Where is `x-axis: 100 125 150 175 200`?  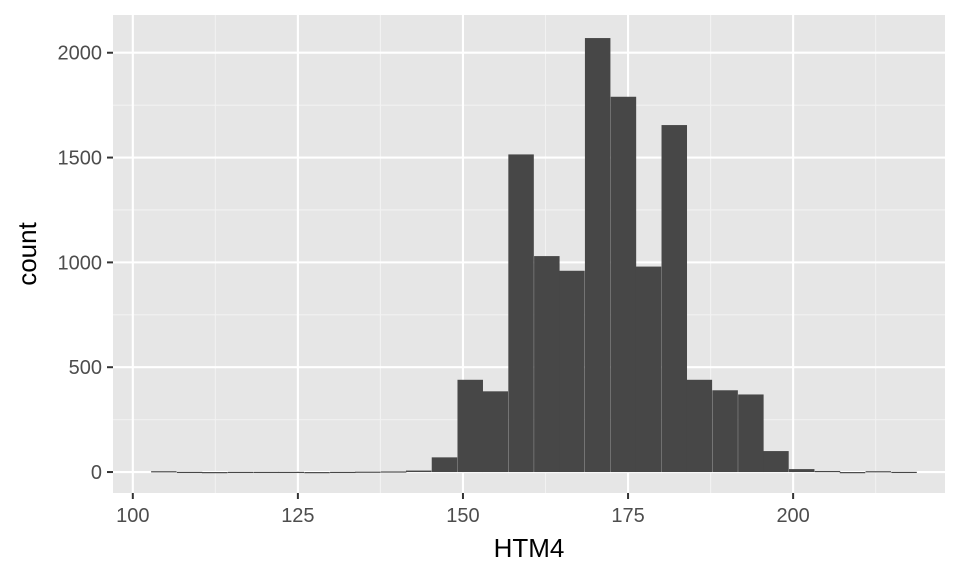
x-axis: 100 125 150 175 200 is located at coordinates (463, 510).